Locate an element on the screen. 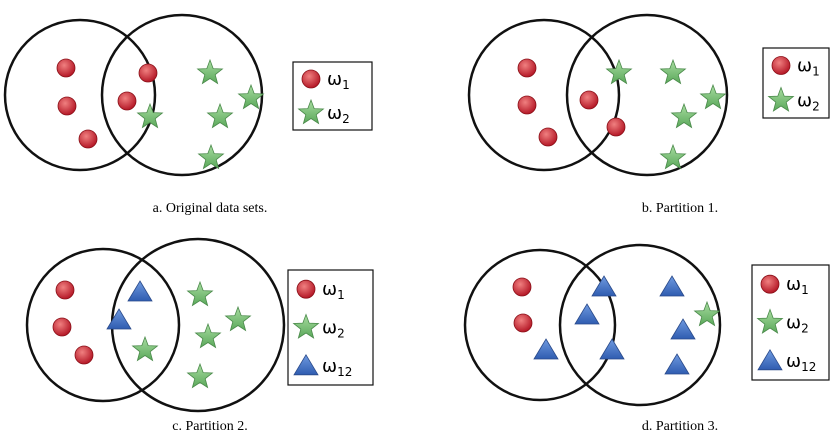 This screenshot has height=439, width=830. caption: b. Partition 1. is located at coordinates (680, 208).